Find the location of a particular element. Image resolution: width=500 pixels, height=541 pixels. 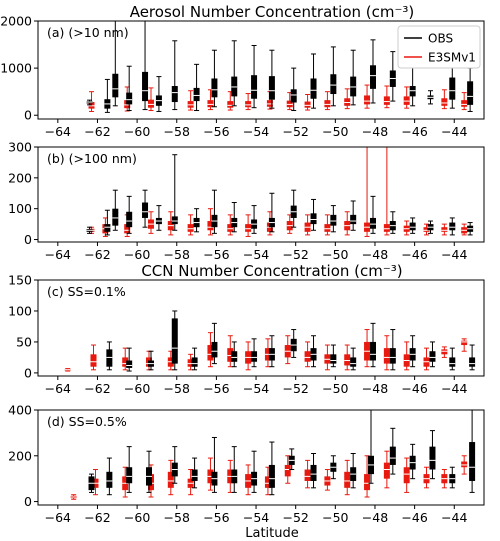

y-tick-label: 2000 is located at coordinates (16, 21).